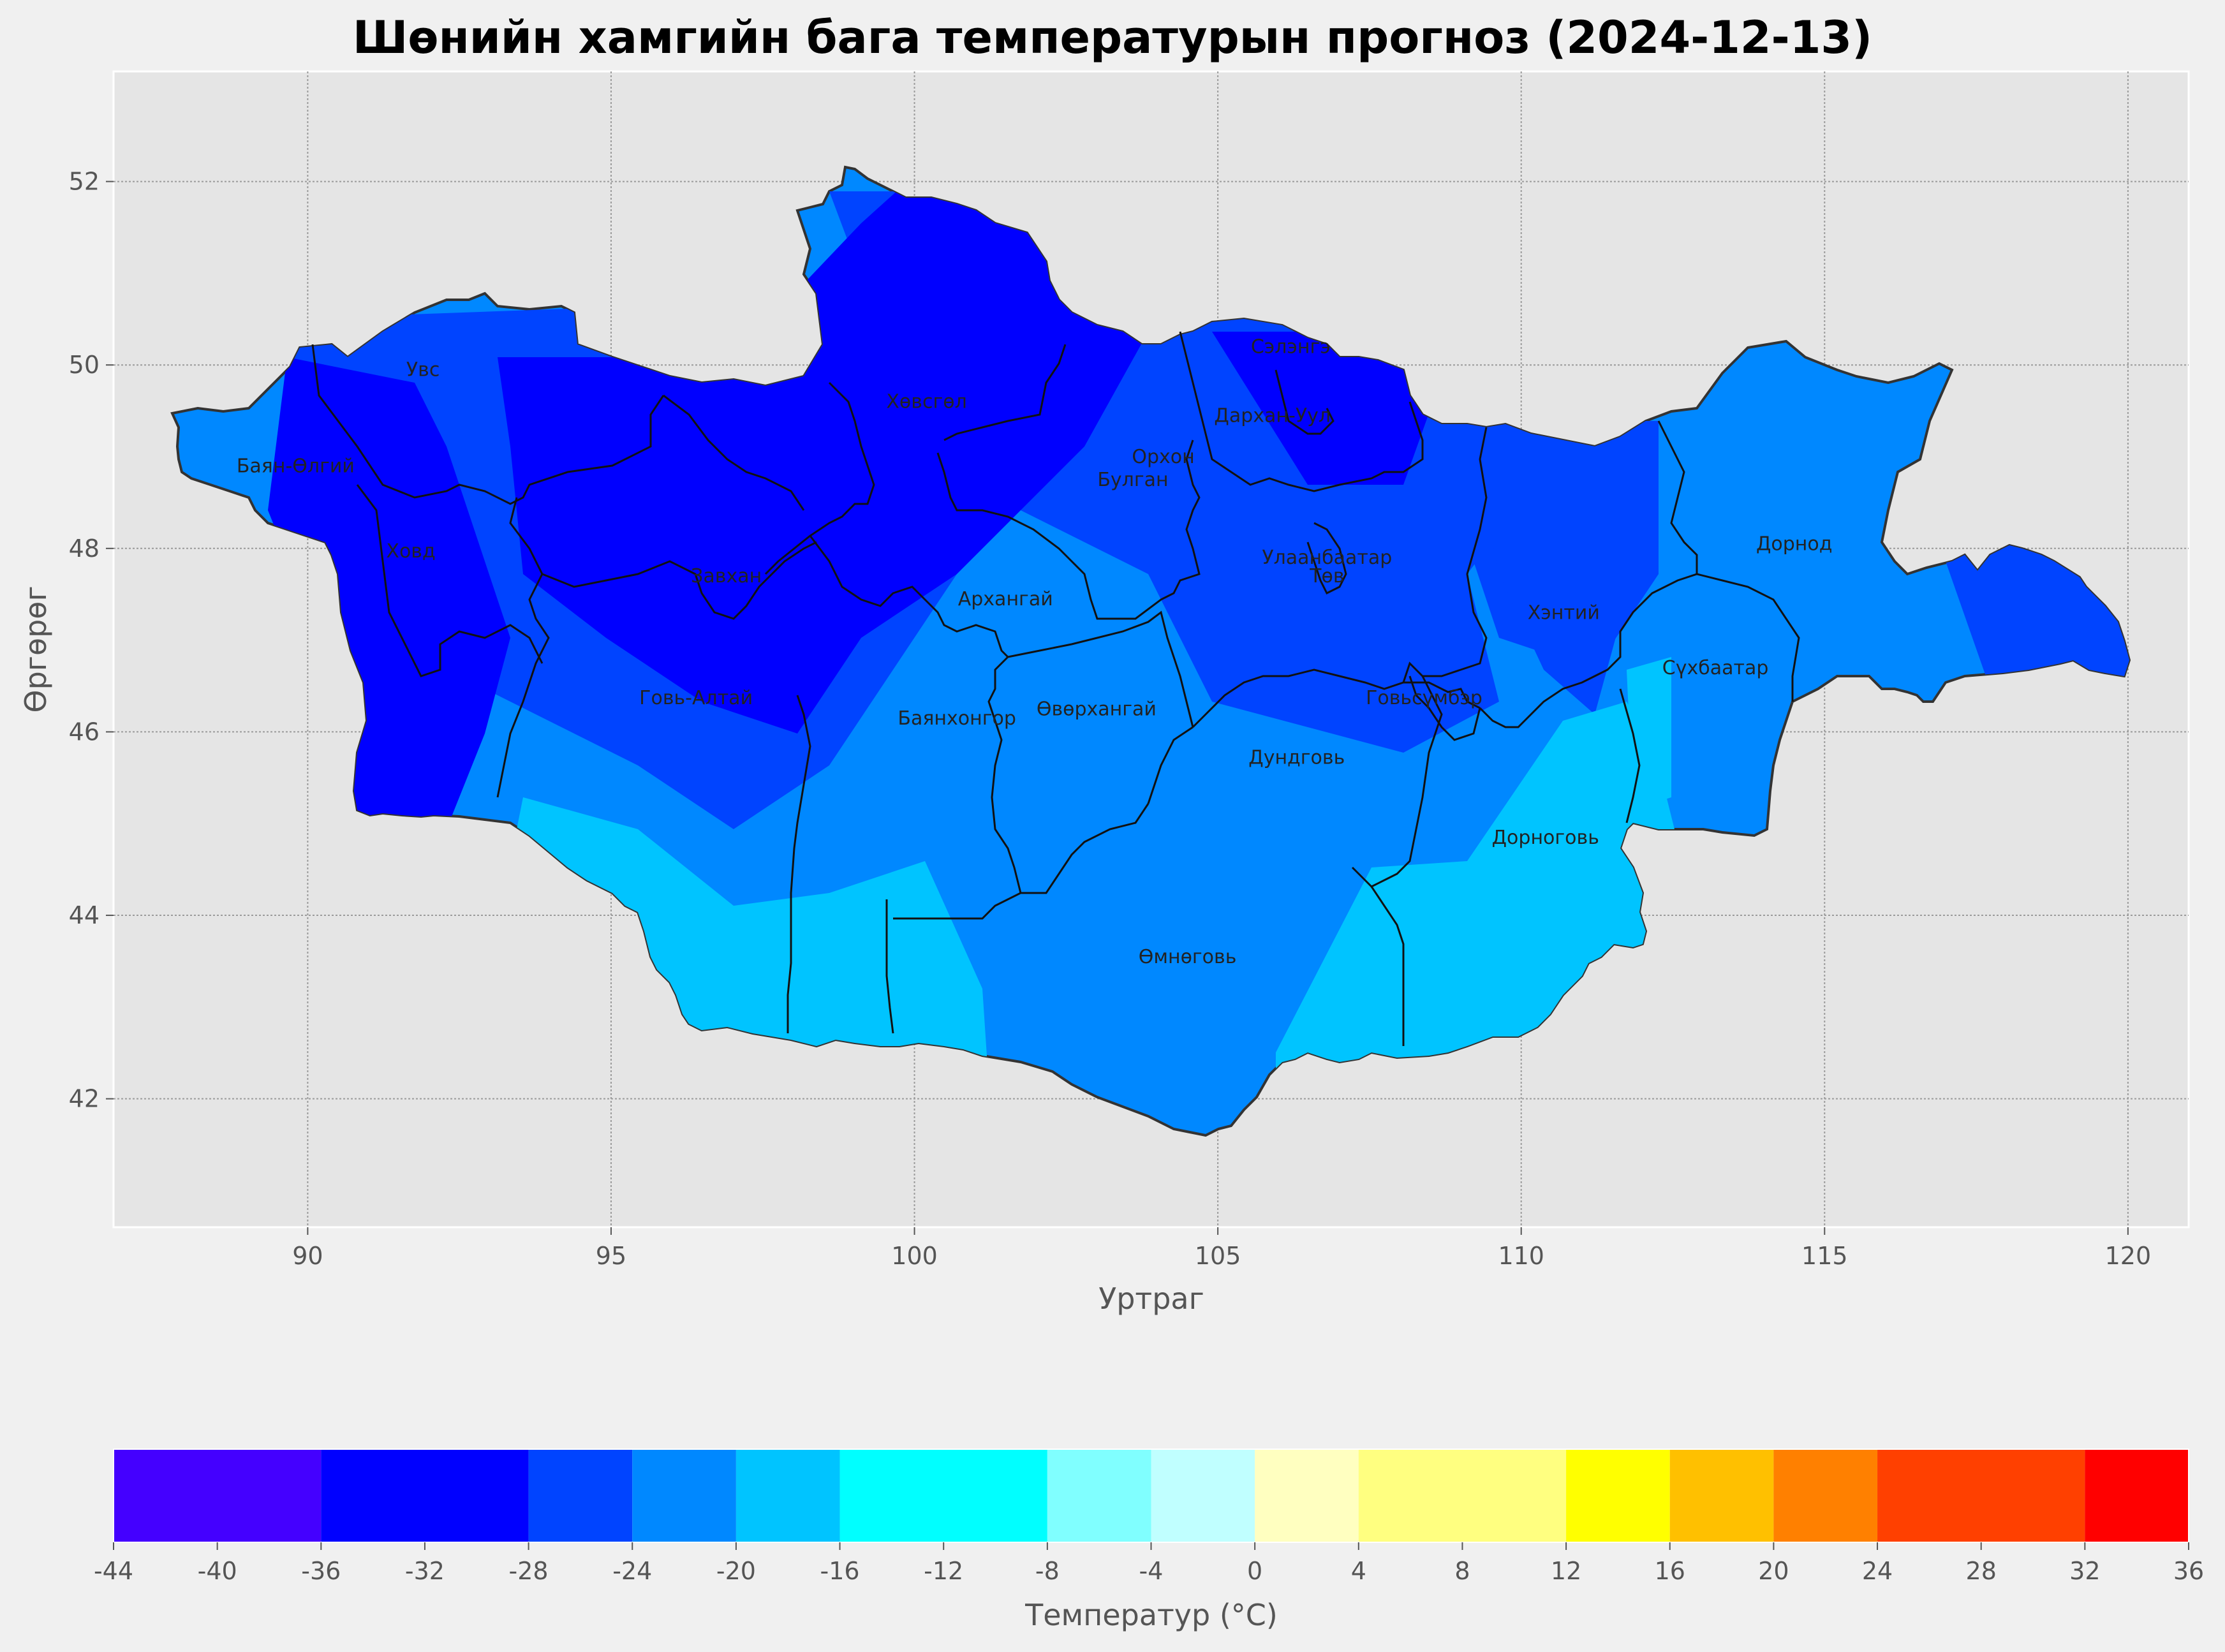  Describe the element at coordinates (1566, 1571) in the screenshot. I see `colorbar-tick-label: 12` at that location.